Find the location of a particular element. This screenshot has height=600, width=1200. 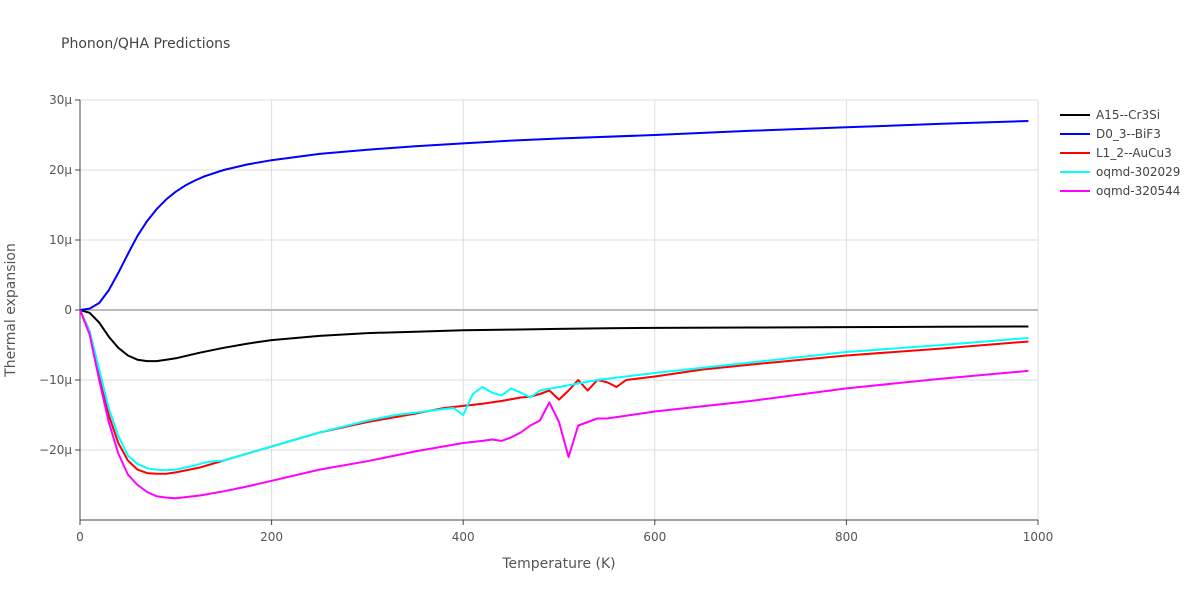

y-tick-label: −20μ is located at coordinates (55, 450).